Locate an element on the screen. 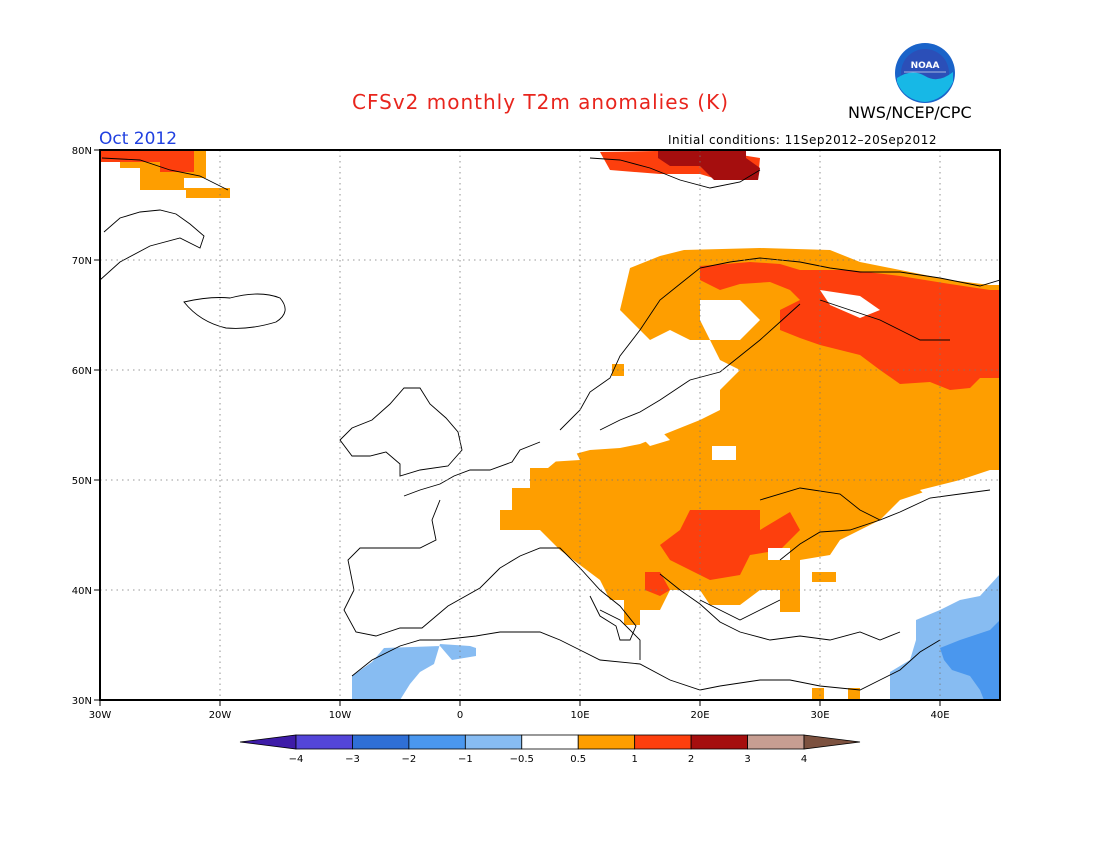 This screenshot has height=850, width=1100. north-africa-cool-anomaly is located at coordinates (414, 672).